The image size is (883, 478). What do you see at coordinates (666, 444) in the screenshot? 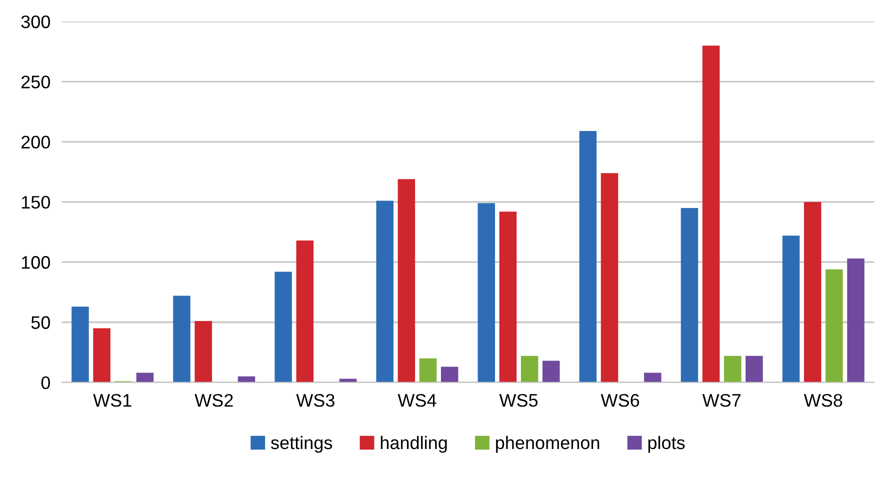
I see `legend-label: plots` at bounding box center [666, 444].